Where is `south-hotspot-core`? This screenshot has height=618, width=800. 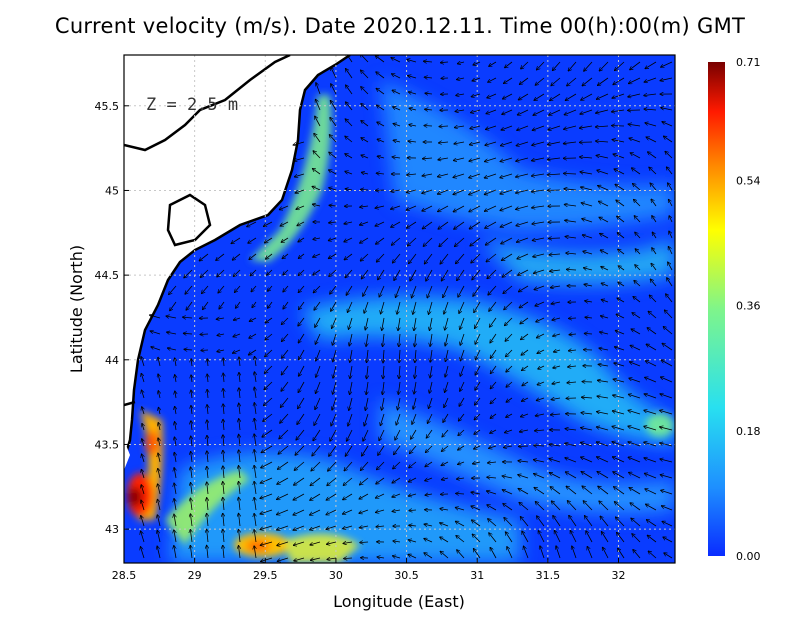 south-hotspot-core is located at coordinates (258, 546).